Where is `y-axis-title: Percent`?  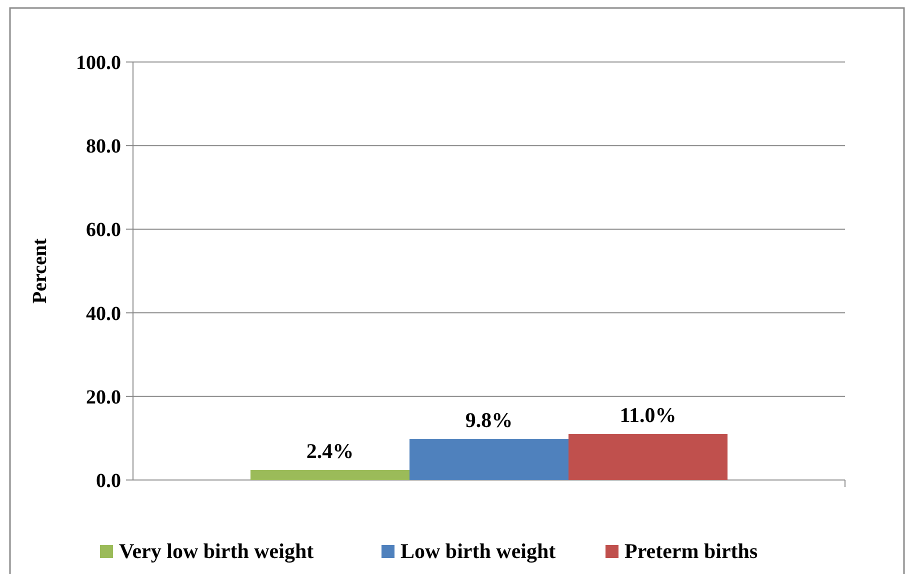
y-axis-title: Percent is located at coordinates (40, 271).